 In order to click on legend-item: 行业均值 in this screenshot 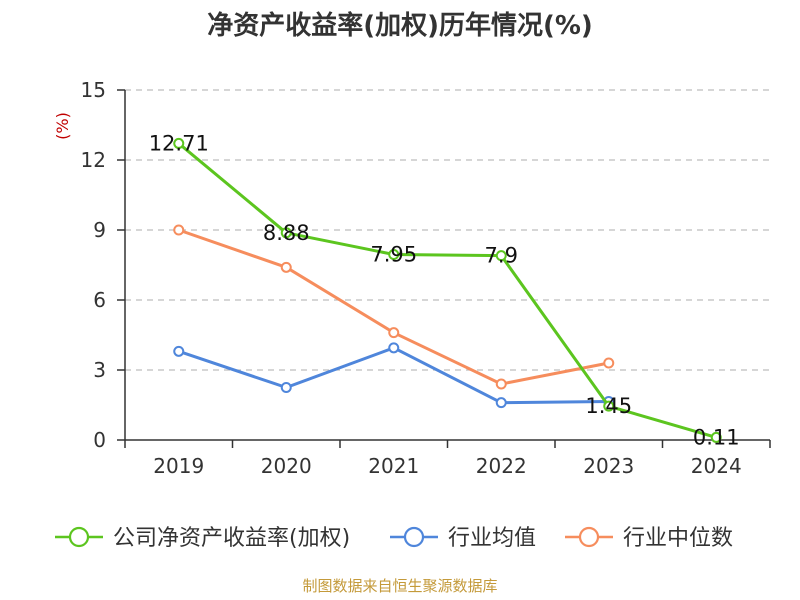, I will do `click(463, 538)`.